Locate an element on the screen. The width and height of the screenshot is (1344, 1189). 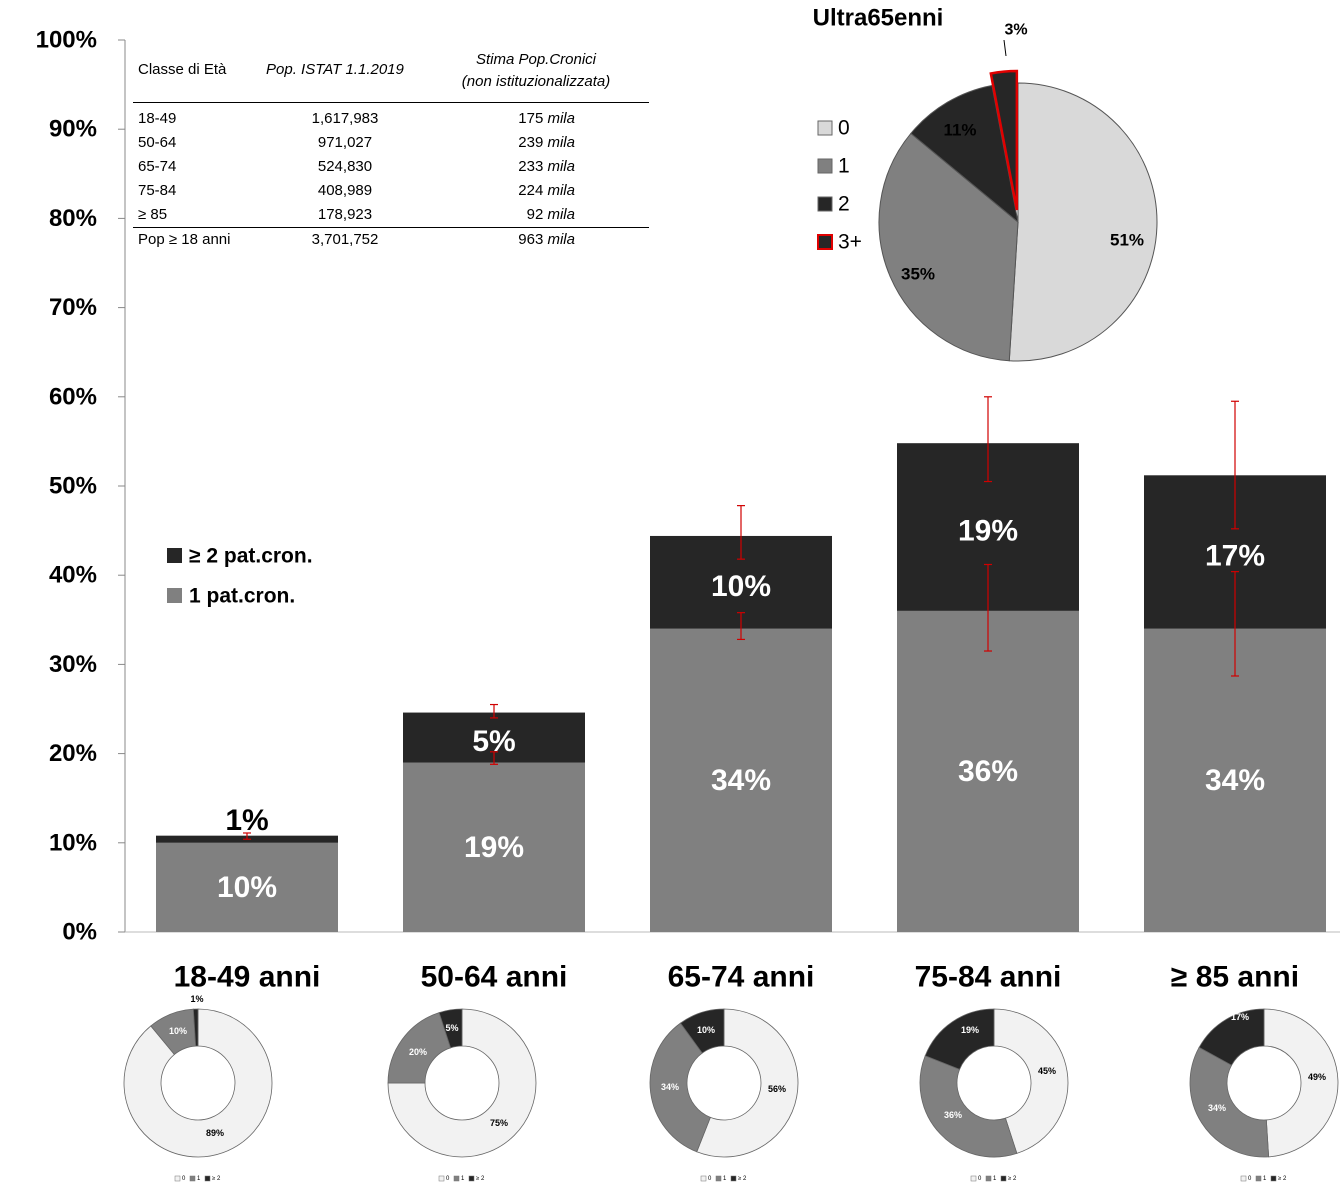
y-tick-label: 100% is located at coordinates (66, 40).